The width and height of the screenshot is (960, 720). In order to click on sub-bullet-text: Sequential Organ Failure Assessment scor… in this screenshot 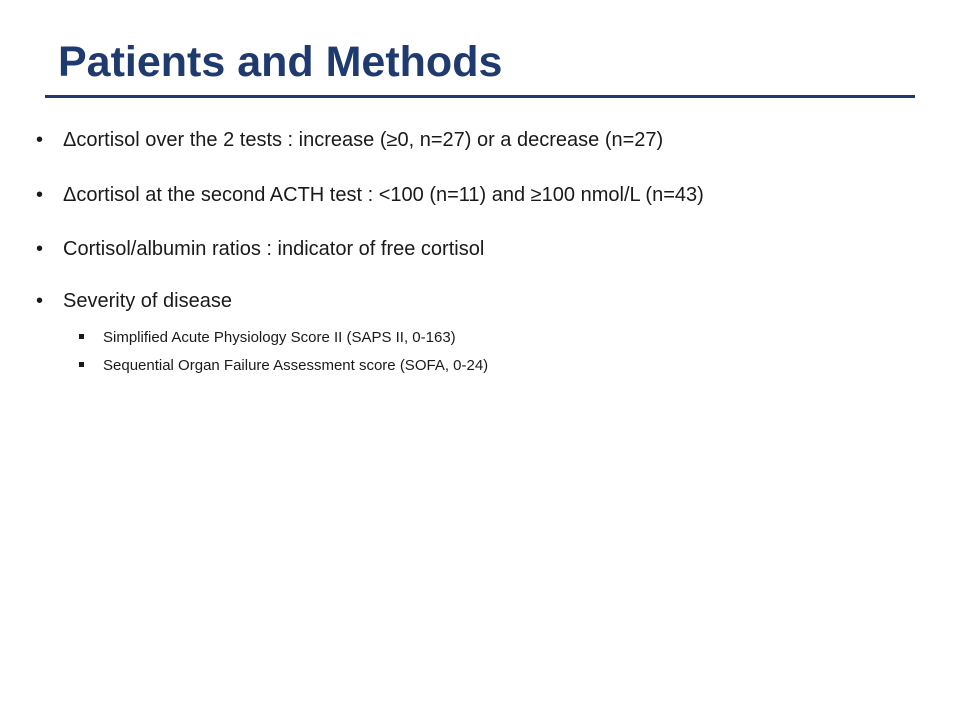, I will do `click(296, 365)`.